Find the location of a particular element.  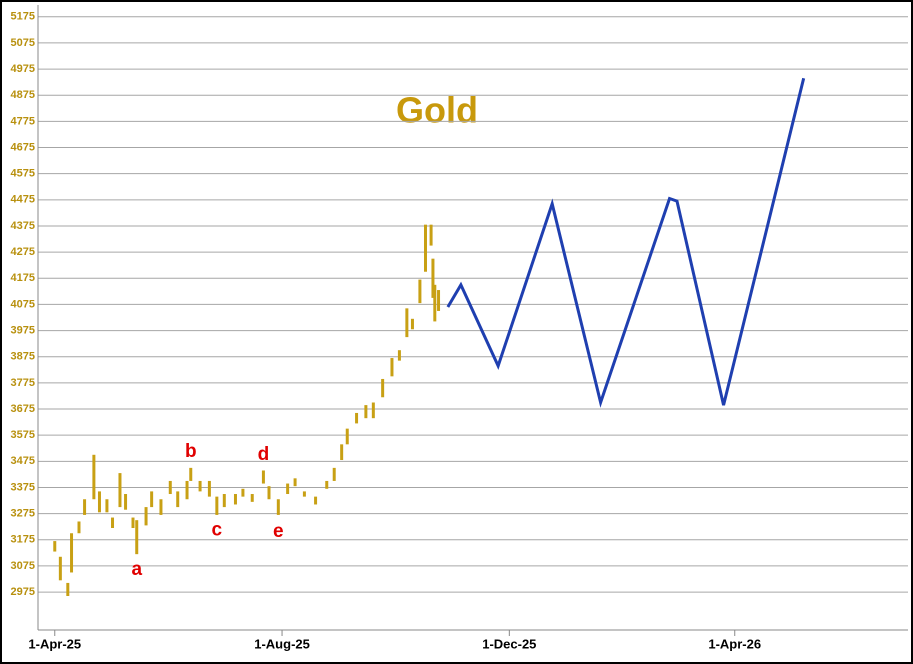

wave-label: d is located at coordinates (264, 454).